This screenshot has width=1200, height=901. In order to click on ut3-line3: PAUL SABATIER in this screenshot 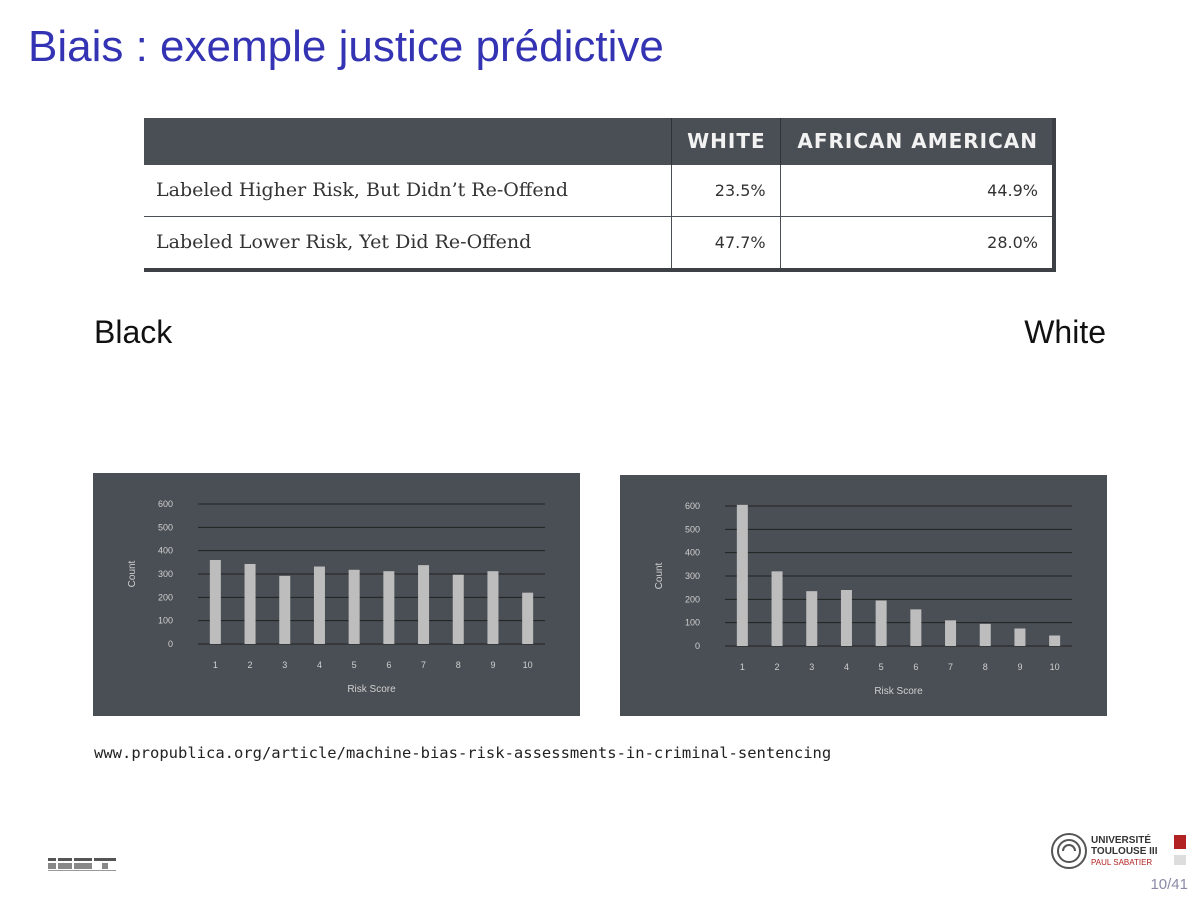, I will do `click(1121, 862)`.